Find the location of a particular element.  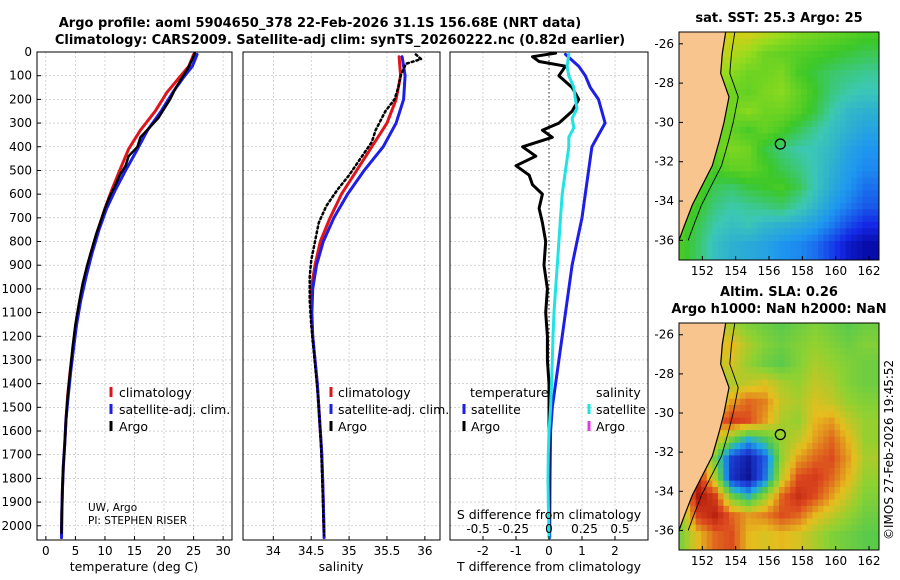

land-area is located at coordinates (704, 436).